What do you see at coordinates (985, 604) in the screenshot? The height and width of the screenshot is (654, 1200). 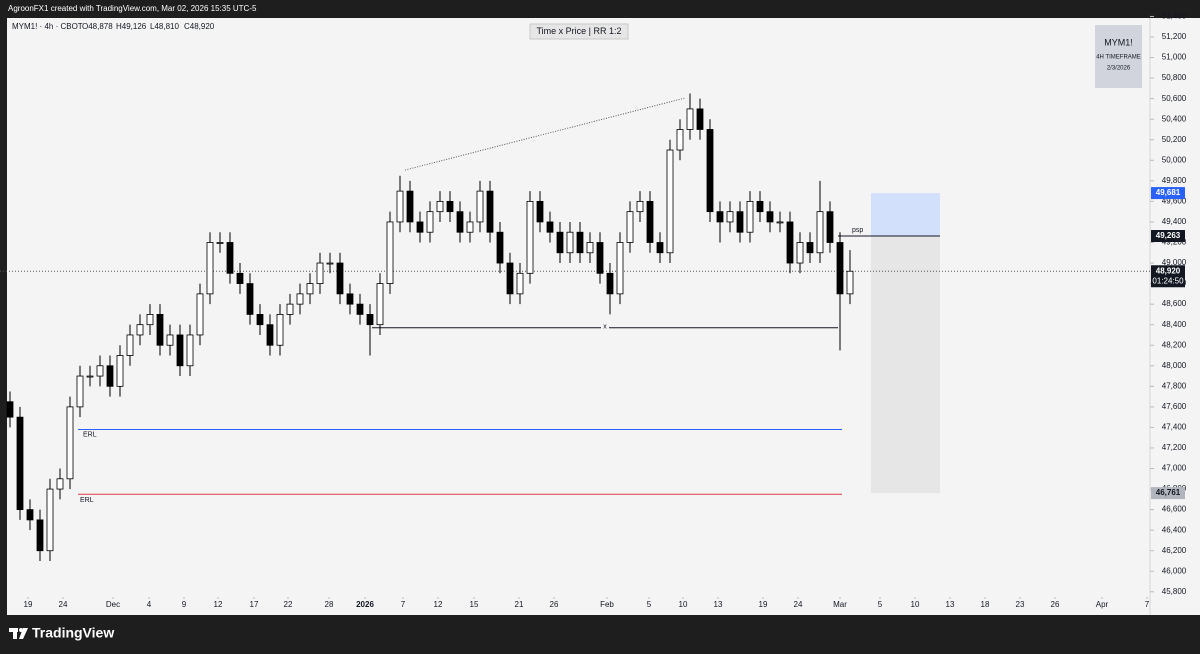 I see `x-tick-label: 18` at bounding box center [985, 604].